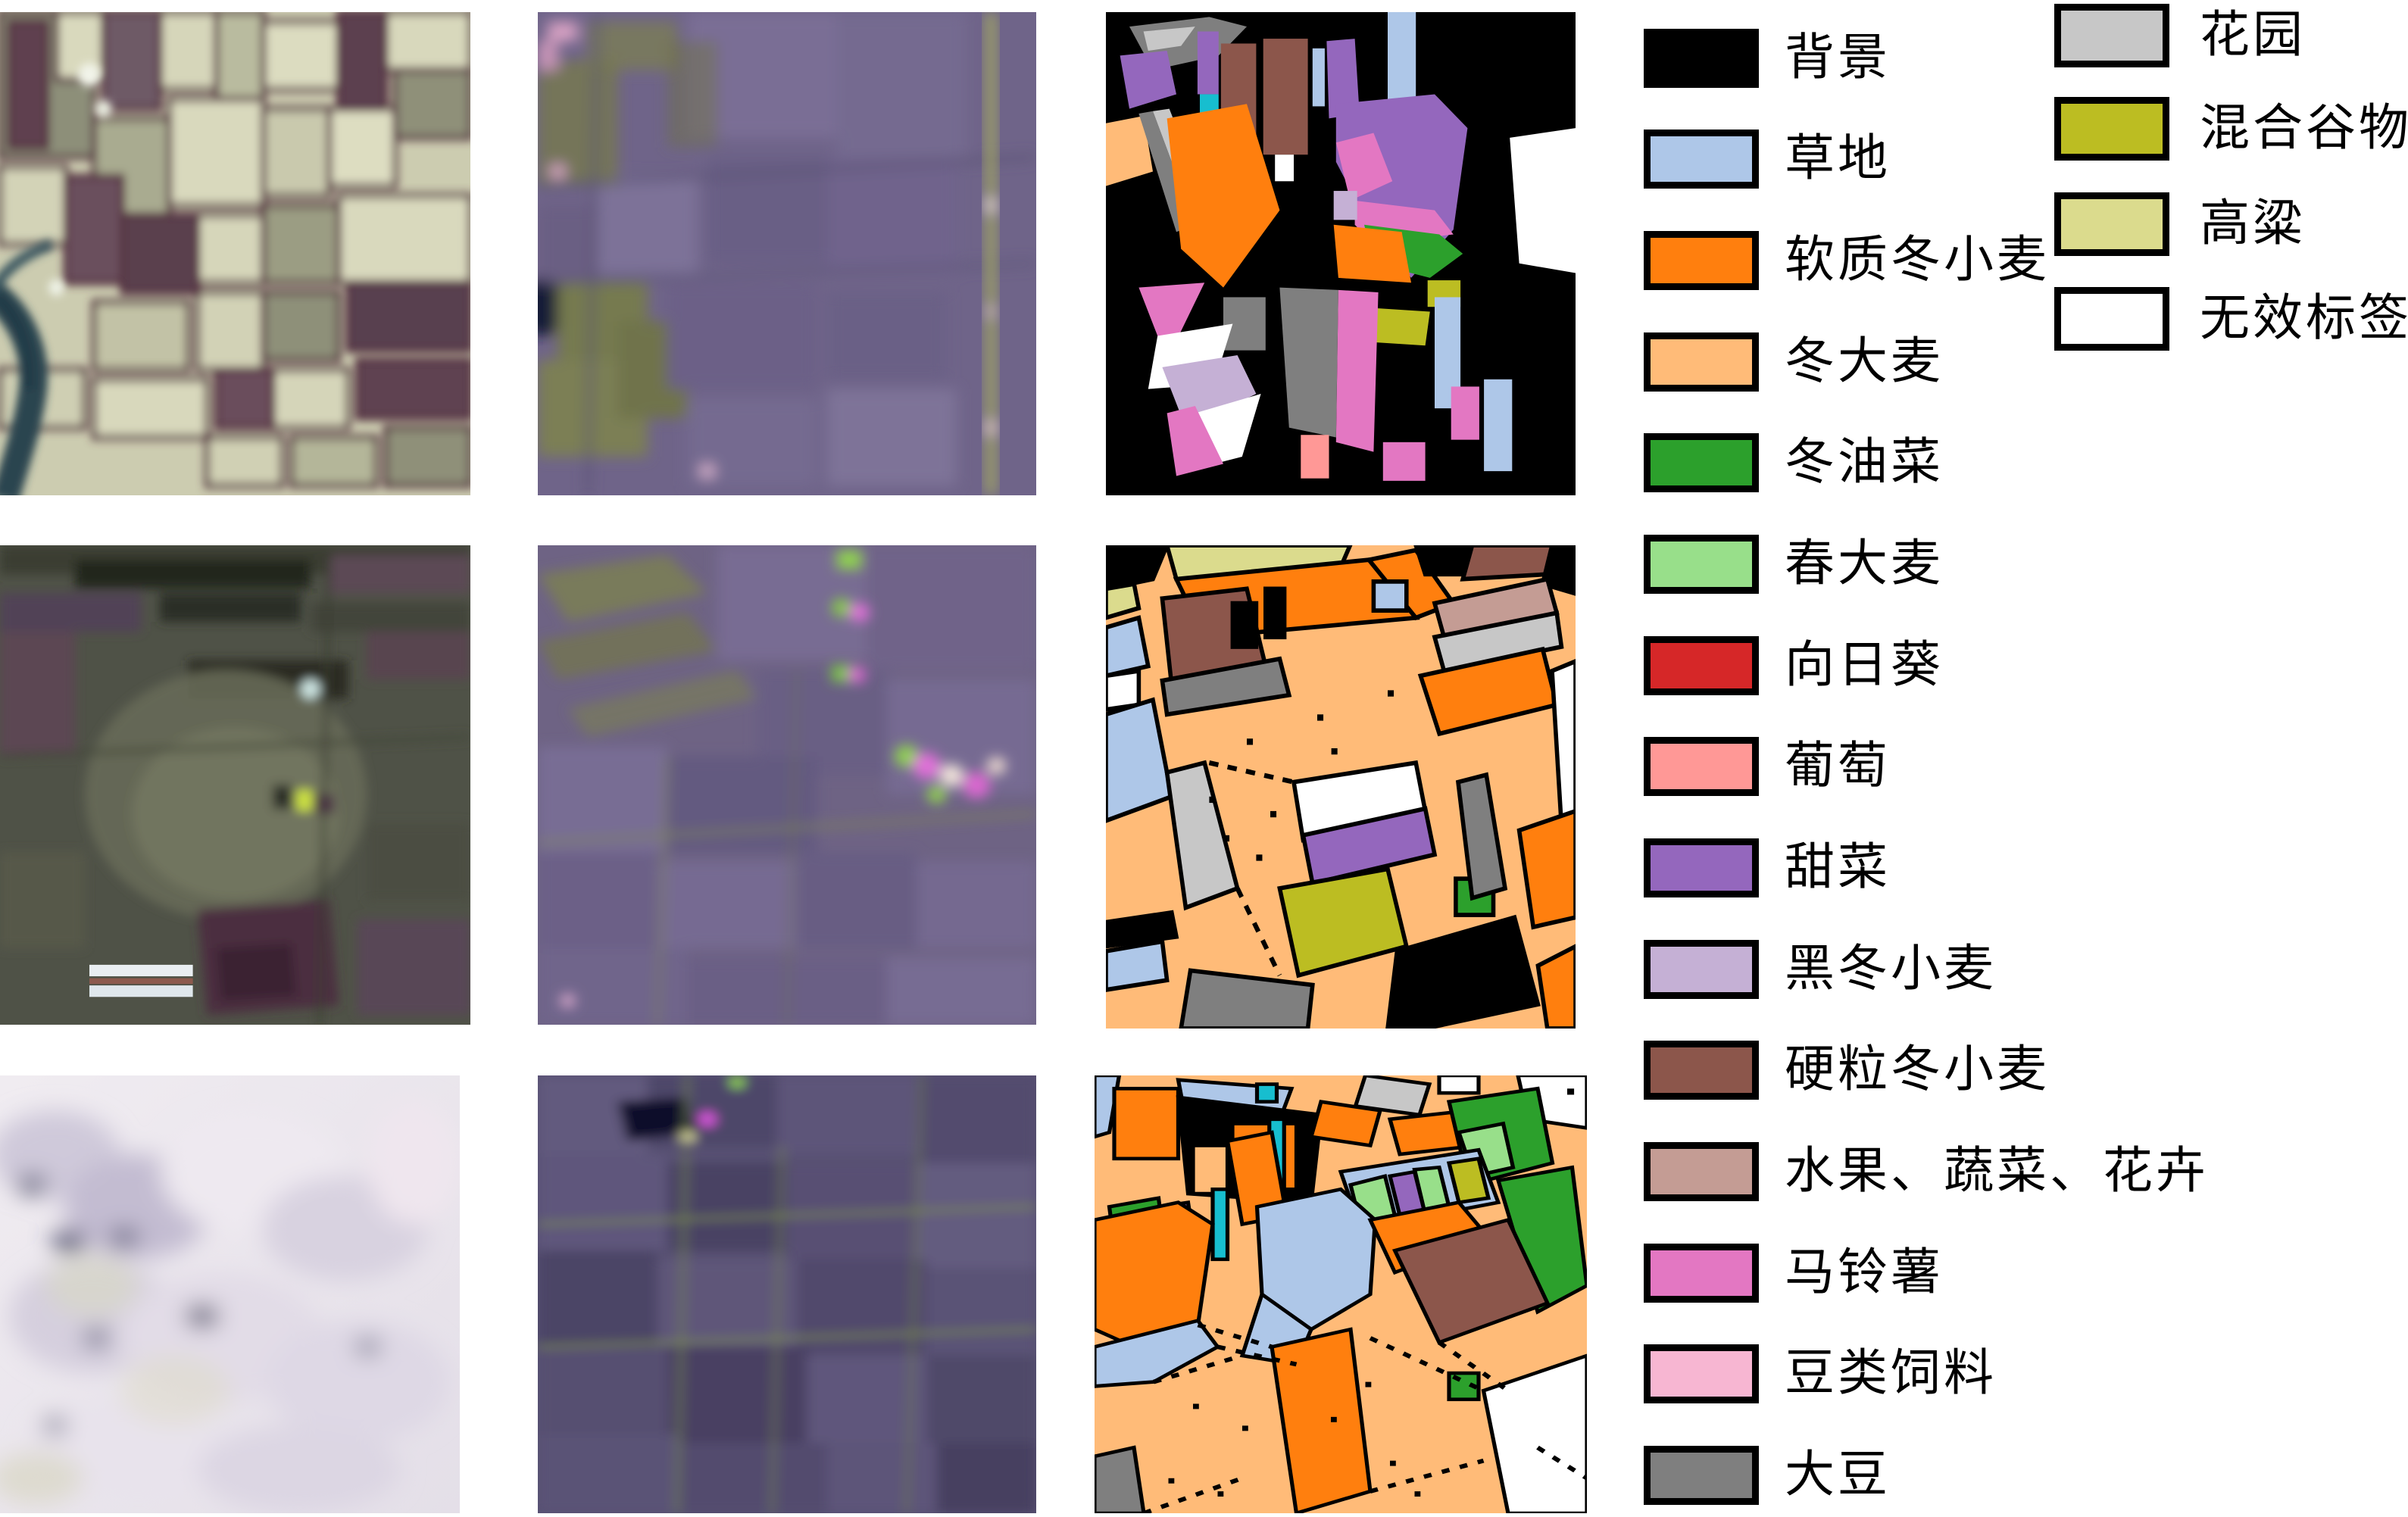 The width and height of the screenshot is (2408, 1517). What do you see at coordinates (1701, 462) in the screenshot?
I see `legend-swatch-winter-rapeseed` at bounding box center [1701, 462].